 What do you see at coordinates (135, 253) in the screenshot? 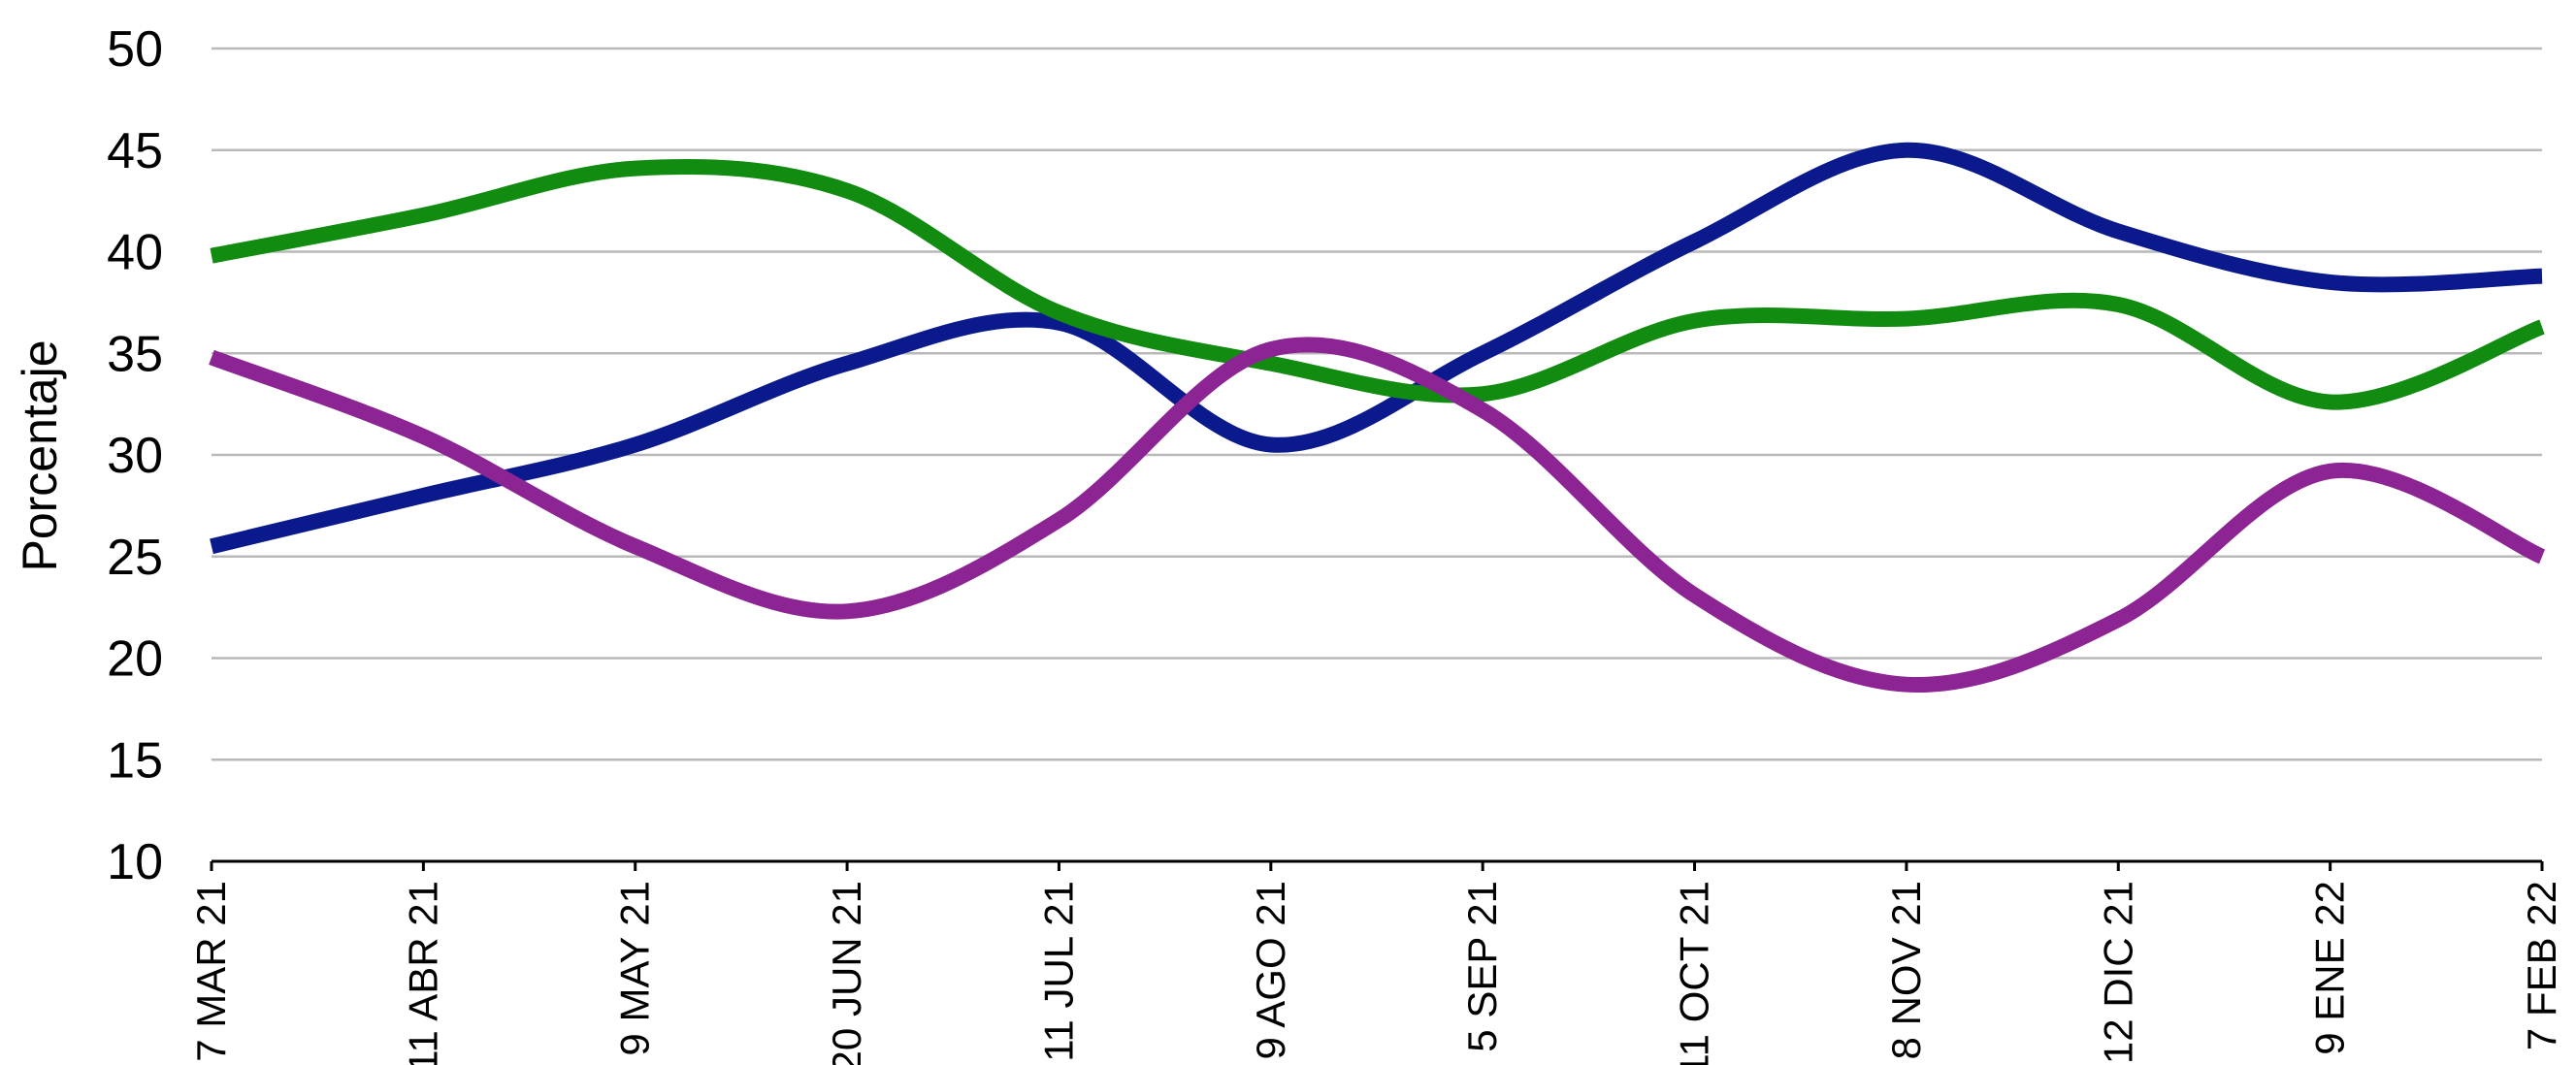
I see `y-tick-label: 40` at bounding box center [135, 253].